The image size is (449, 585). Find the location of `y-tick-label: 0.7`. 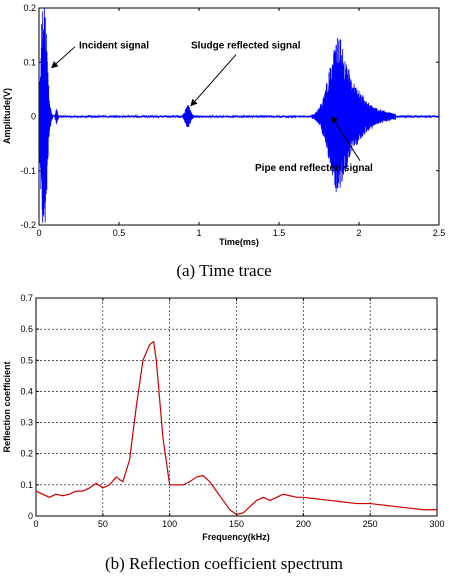

y-tick-label: 0.7 is located at coordinates (26, 298).